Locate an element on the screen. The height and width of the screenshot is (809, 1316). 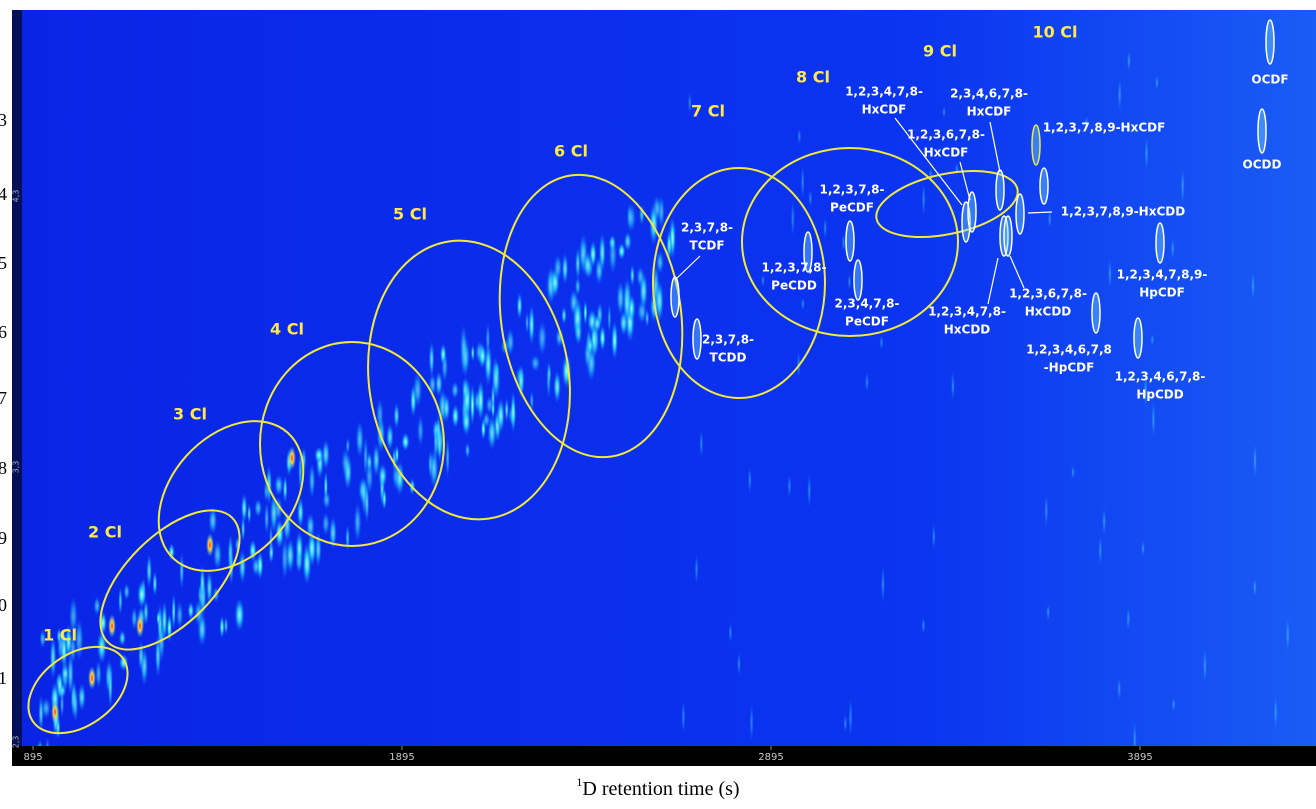
congener-label: OCDD is located at coordinates (1262, 165).